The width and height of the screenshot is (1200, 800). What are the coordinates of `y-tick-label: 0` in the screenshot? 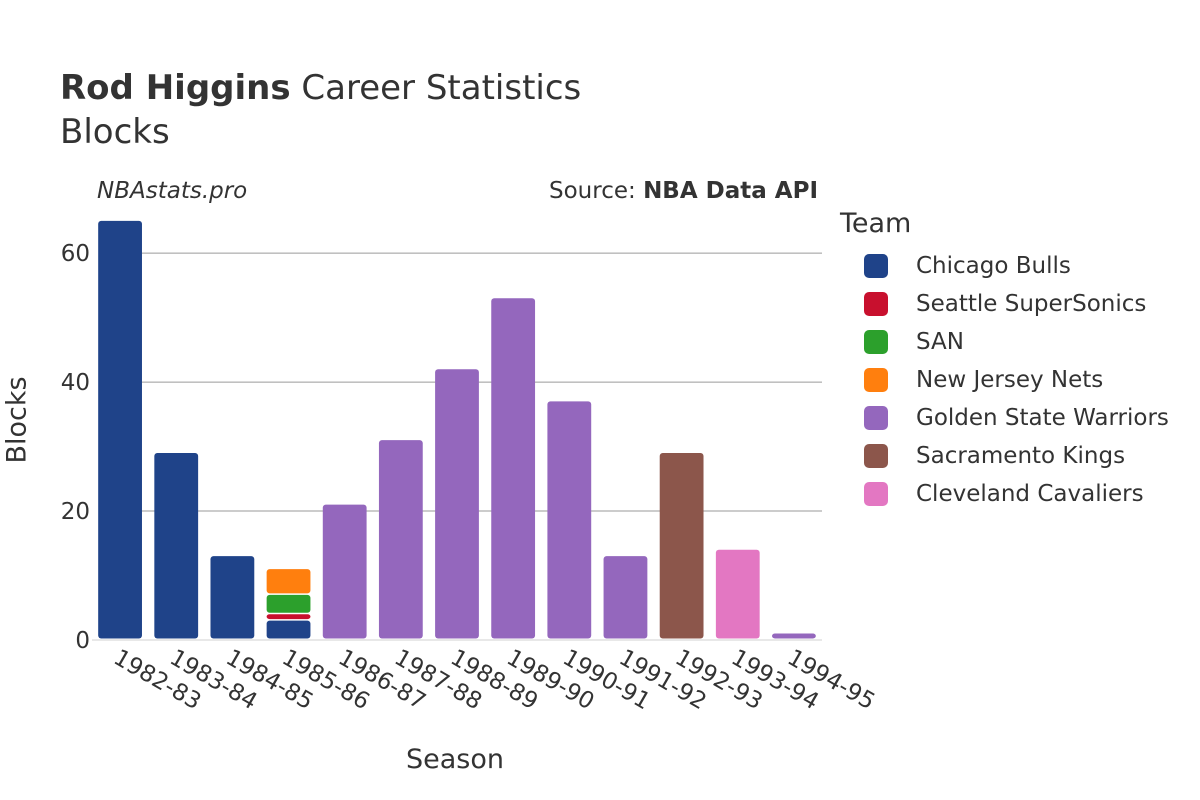 It's located at (82, 641).